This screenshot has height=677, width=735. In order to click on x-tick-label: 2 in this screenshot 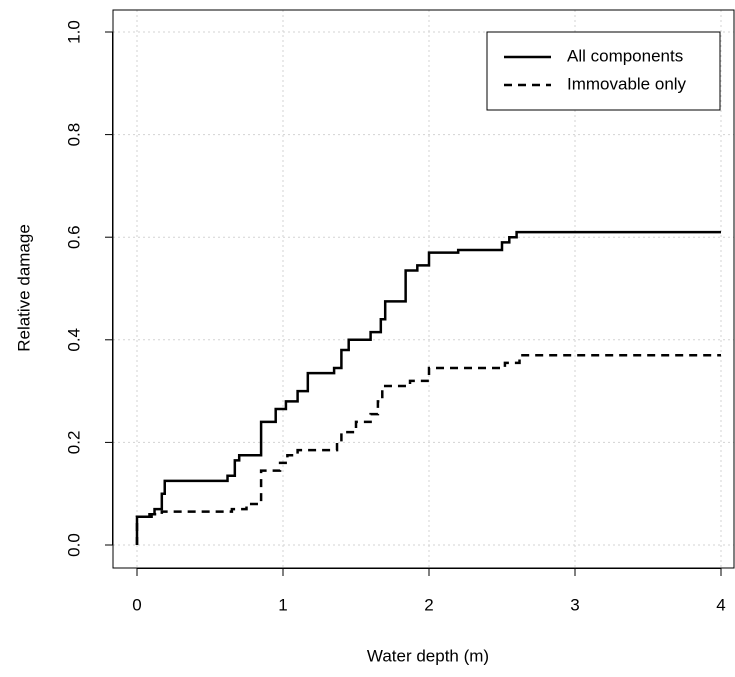, I will do `click(428, 604)`.